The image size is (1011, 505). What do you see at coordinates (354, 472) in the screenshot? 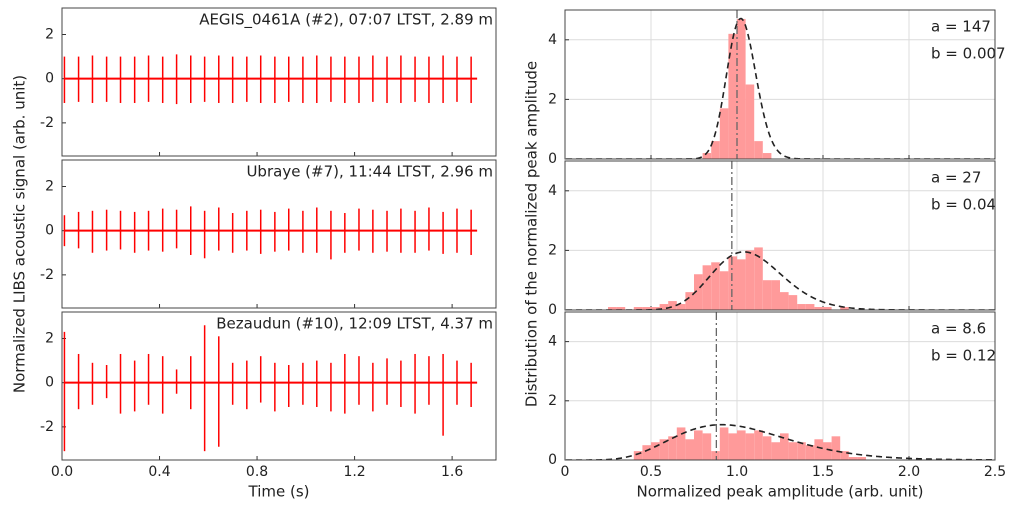
I see `x-tick-label: 1.2` at bounding box center [354, 472].